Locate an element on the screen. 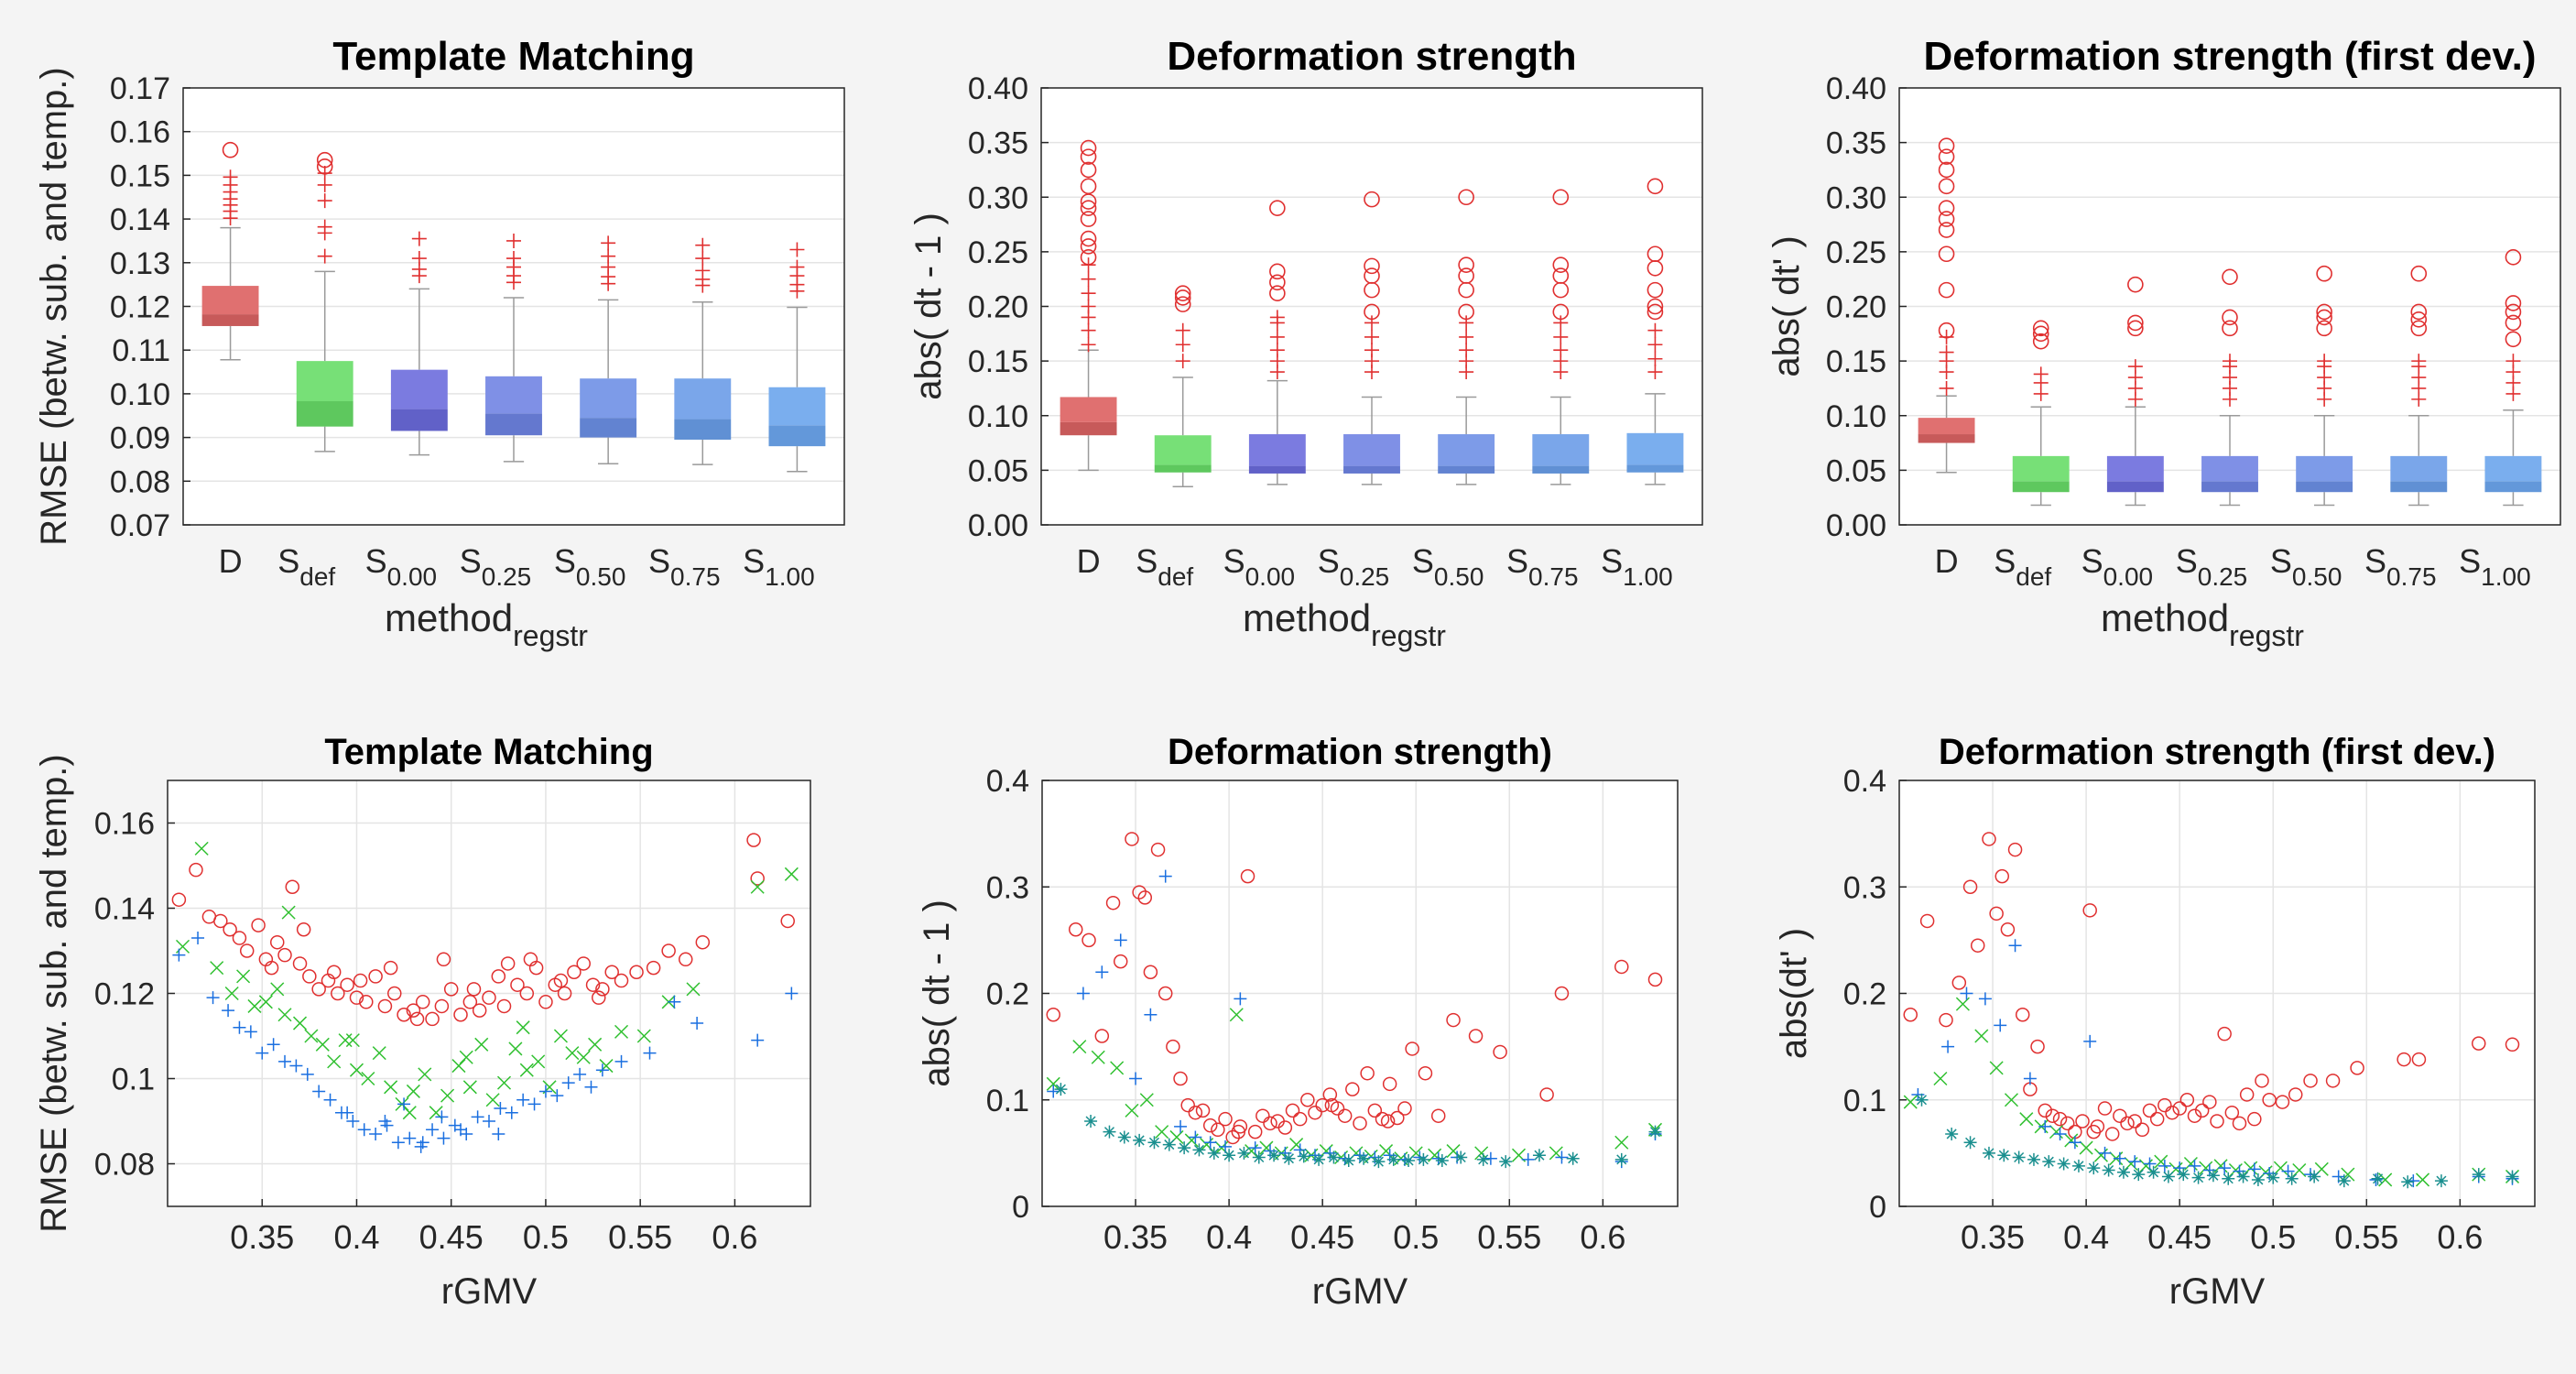 Image resolution: width=2576 pixels, height=1374 pixels. x-tick-label: 0.4 is located at coordinates (2086, 1237).